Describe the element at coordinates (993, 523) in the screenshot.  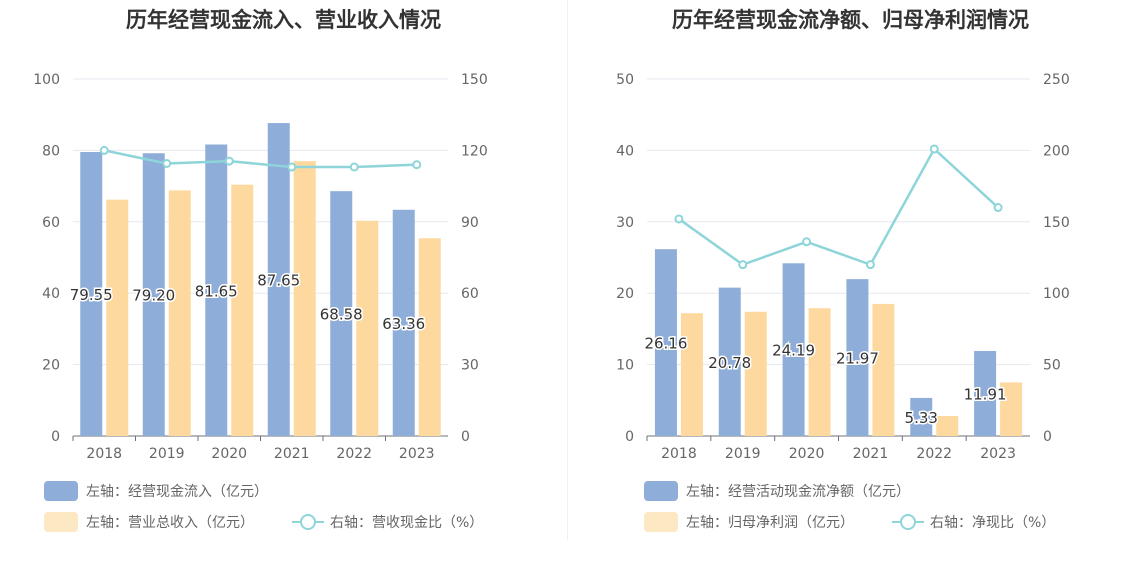
I see `legend-label: 右轴：净现比（%）` at that location.